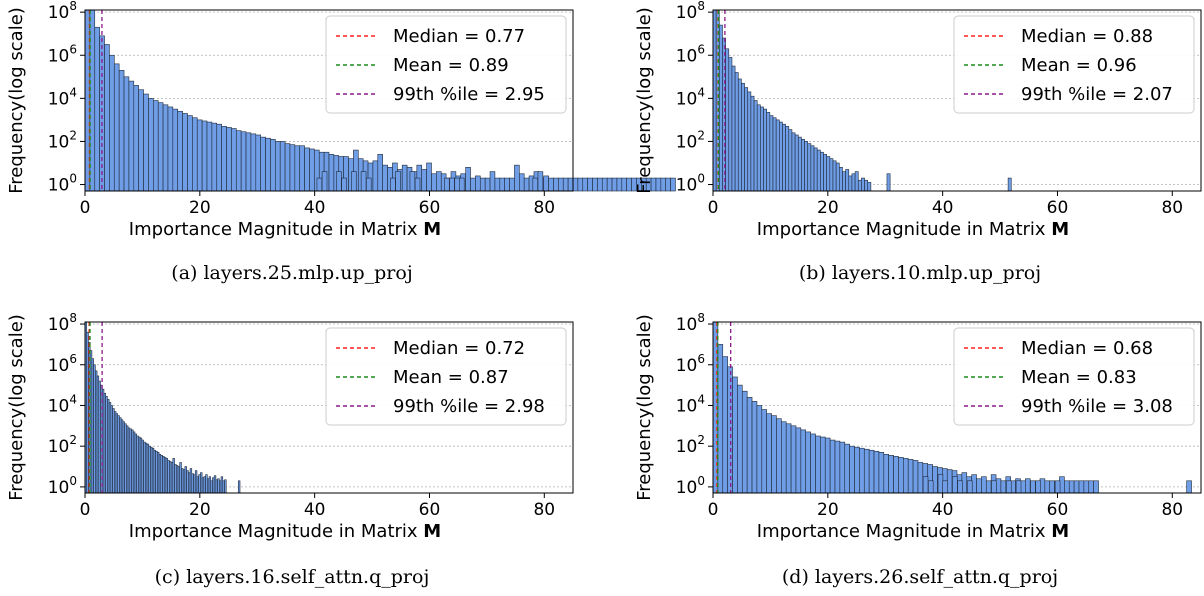  I want to click on legend: Median = 0.72 Mean = 0.87 99th %ile = 2.98, so click(446, 376).